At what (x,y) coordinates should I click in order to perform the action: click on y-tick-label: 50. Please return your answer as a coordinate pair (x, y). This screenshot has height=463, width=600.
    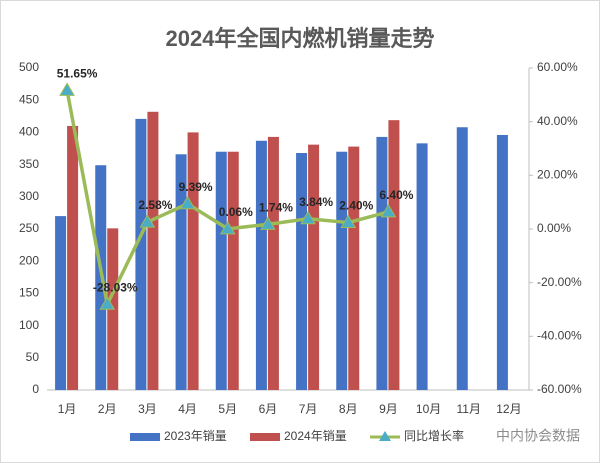
    Looking at the image, I should click on (33, 357).